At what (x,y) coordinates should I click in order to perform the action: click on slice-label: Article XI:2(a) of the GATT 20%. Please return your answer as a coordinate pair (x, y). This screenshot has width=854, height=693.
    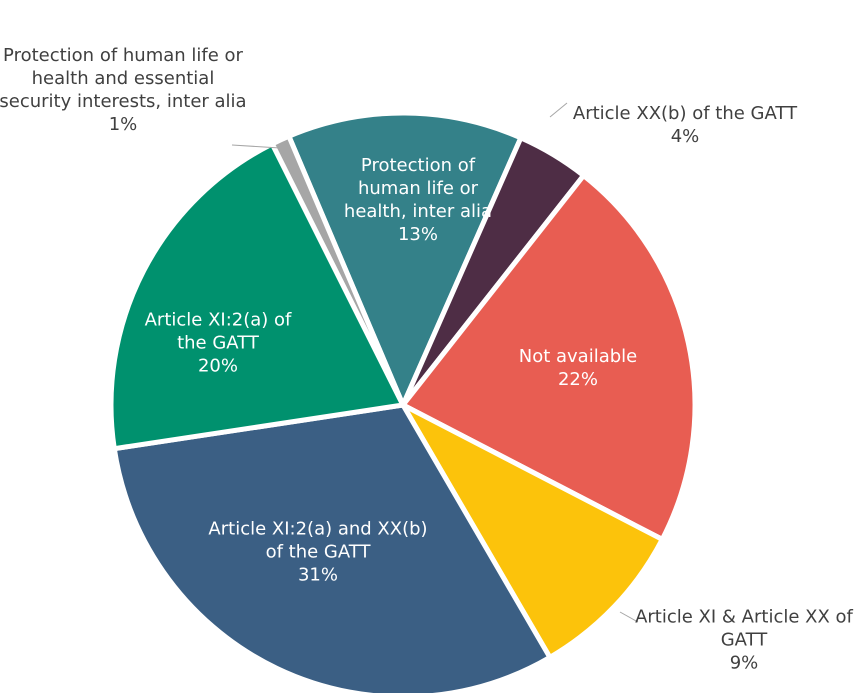
    Looking at the image, I should click on (218, 343).